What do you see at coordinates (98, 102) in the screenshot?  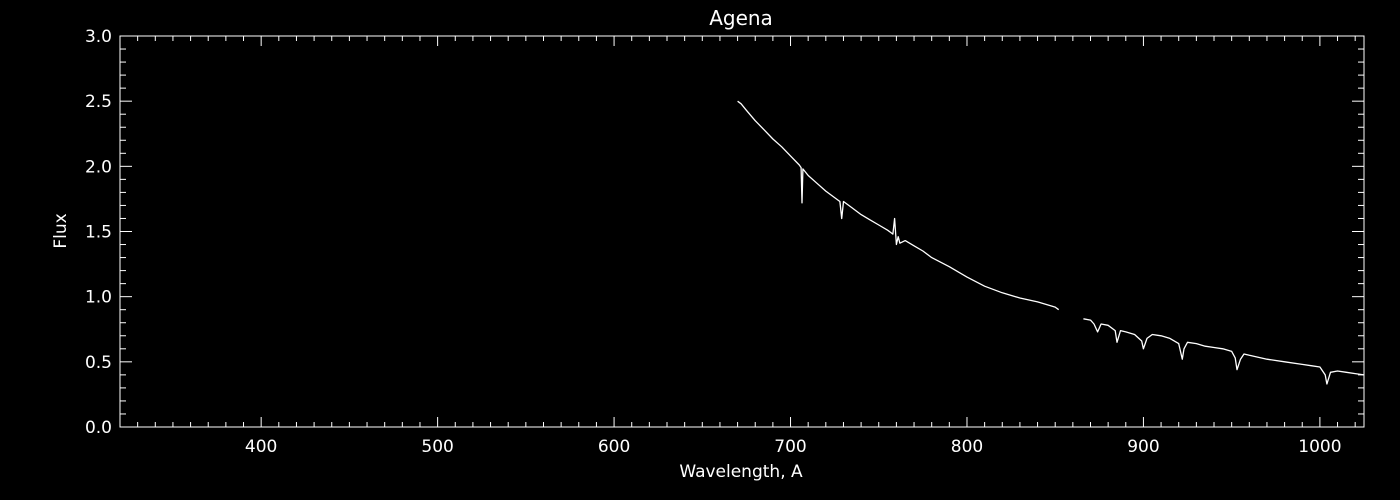 I see `y-tick-label: 2.5` at bounding box center [98, 102].